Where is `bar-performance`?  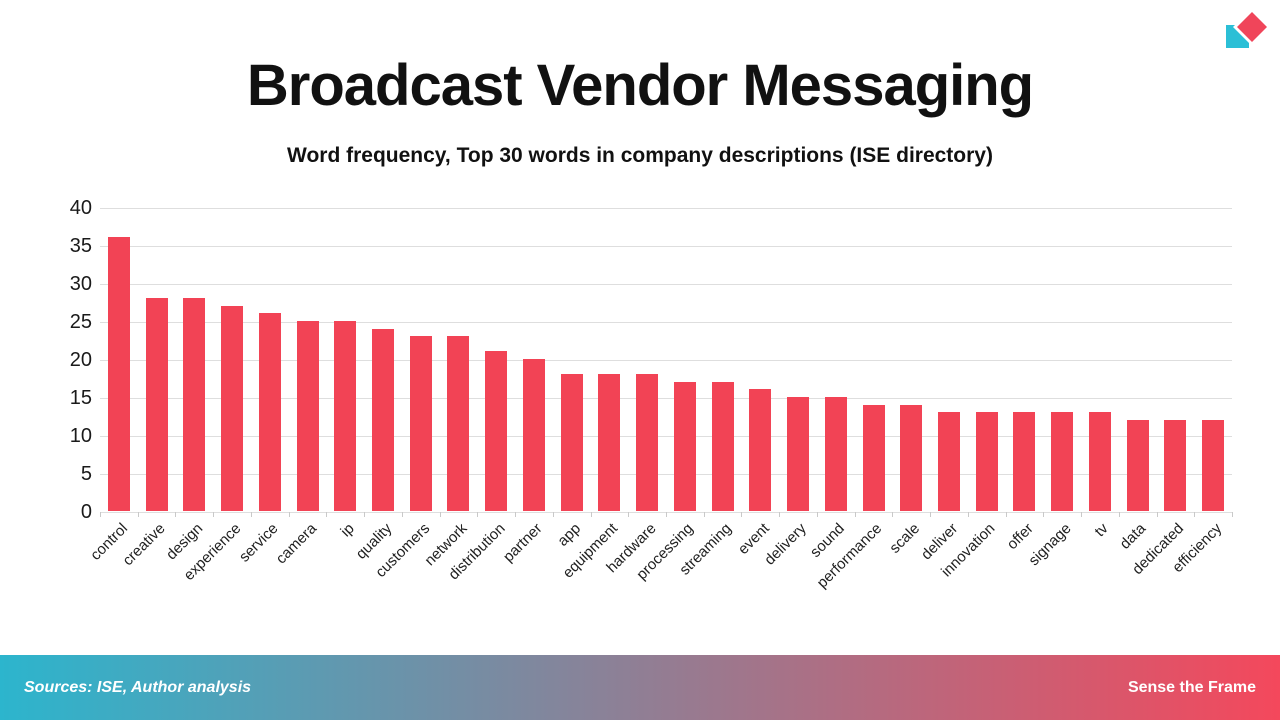 bar-performance is located at coordinates (873, 457).